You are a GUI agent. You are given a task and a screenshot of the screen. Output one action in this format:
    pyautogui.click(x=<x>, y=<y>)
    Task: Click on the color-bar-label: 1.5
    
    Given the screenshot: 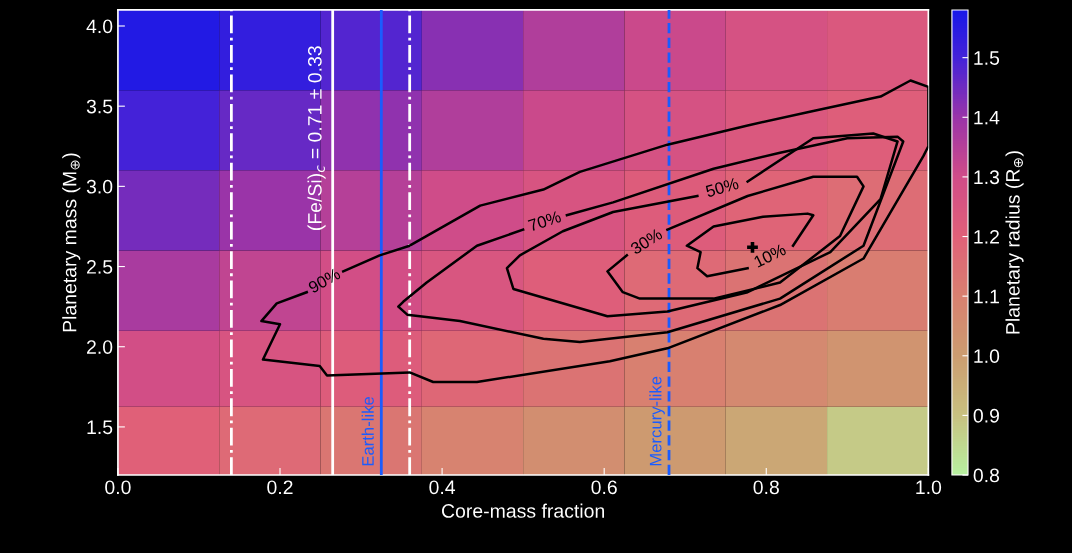 What is the action you would take?
    pyautogui.click(x=987, y=58)
    